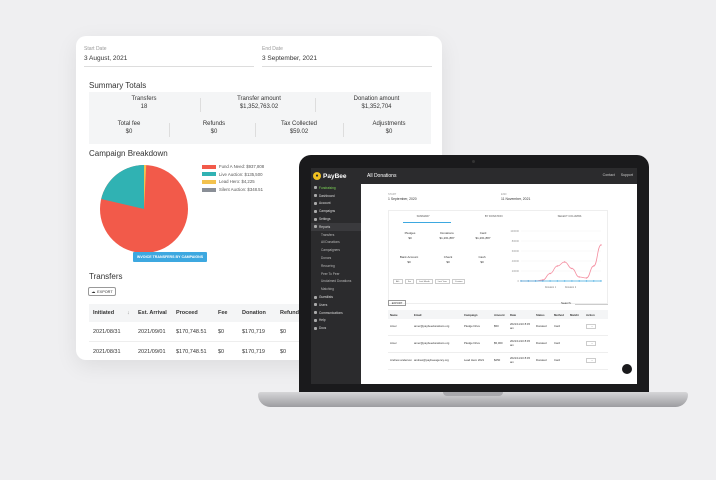 Image resolution: width=716 pixels, height=480 pixels. I want to click on filter-custom: Custom, so click(458, 281).